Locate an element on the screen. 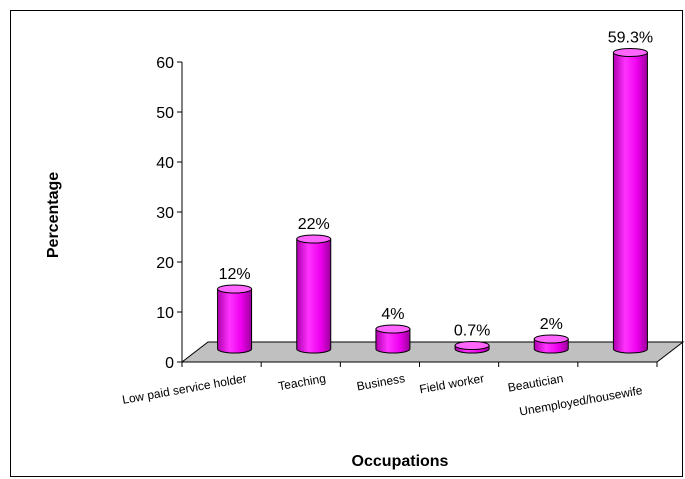  category-label: Teaching is located at coordinates (302, 382).